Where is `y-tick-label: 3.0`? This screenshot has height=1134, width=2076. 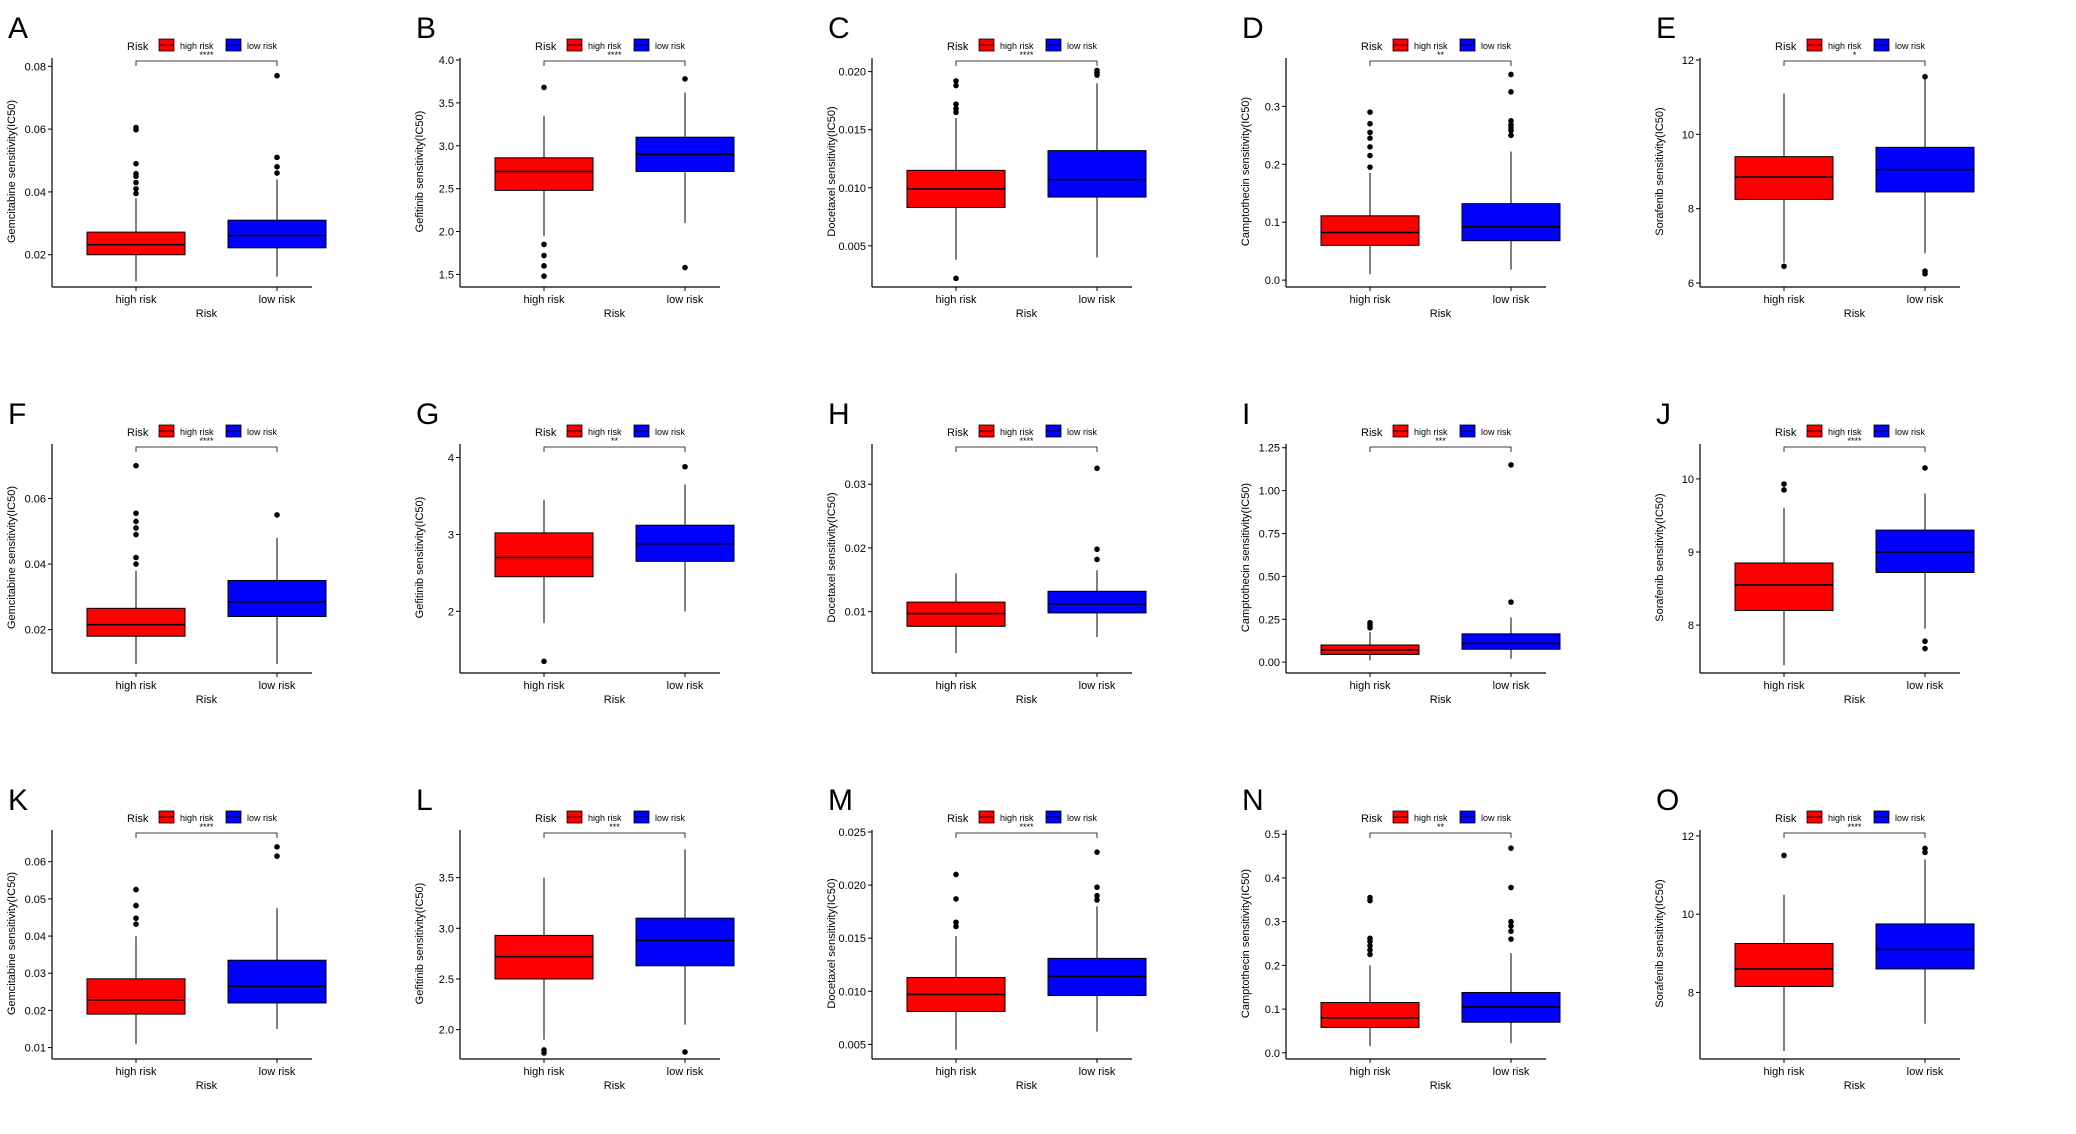 y-tick-label: 3.0 is located at coordinates (446, 929).